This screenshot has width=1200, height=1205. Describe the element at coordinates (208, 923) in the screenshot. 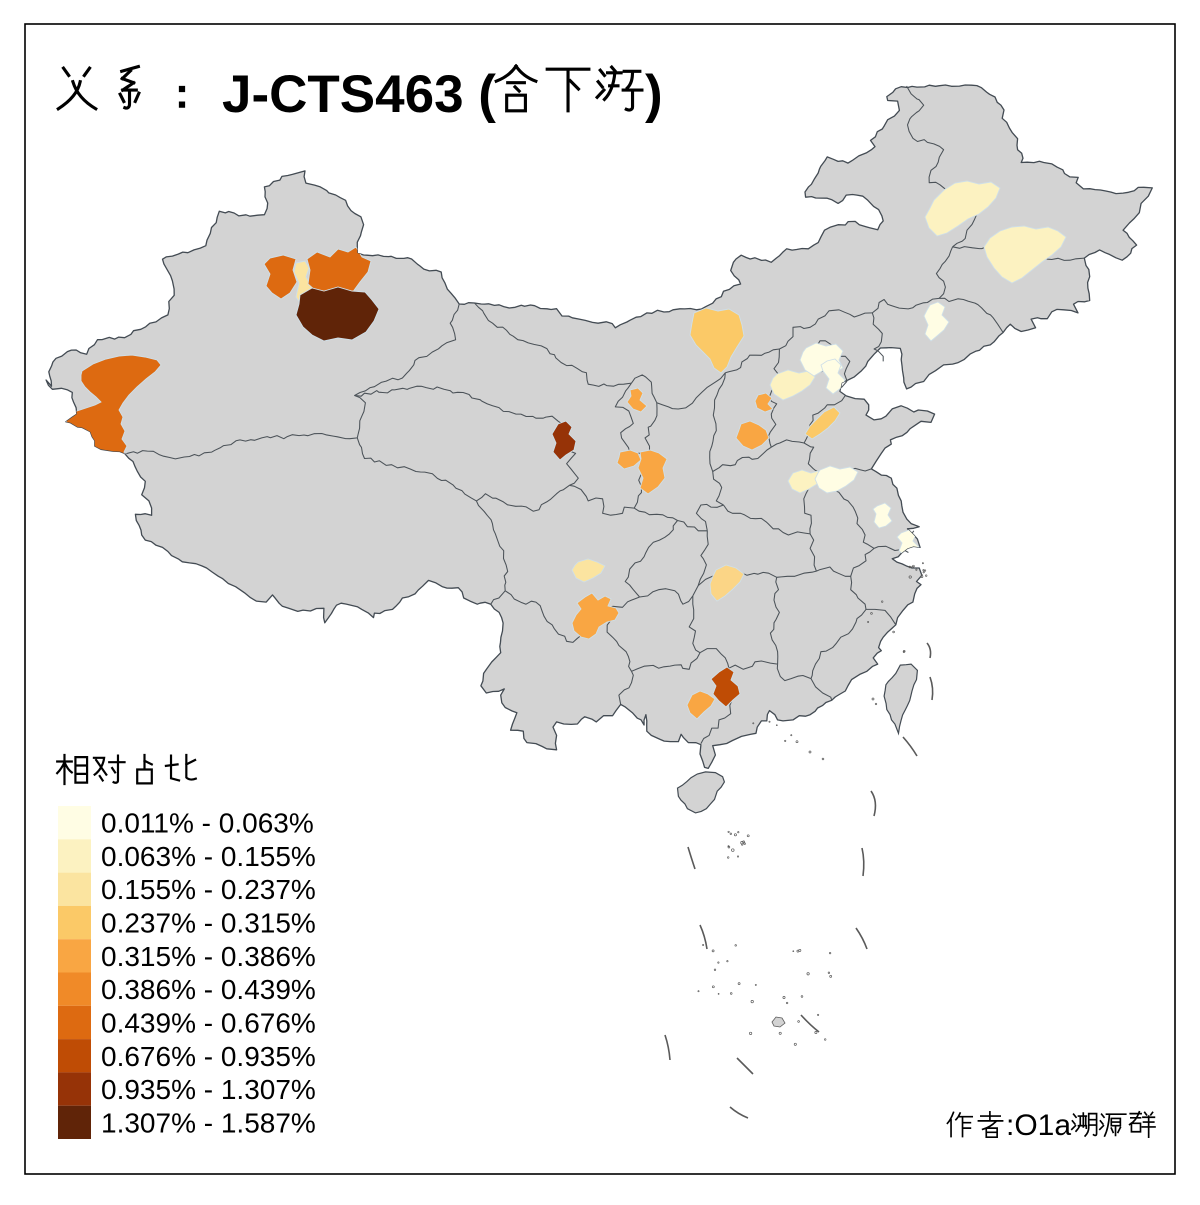

I see `svg-text: 0.237% - 0.315%` at that location.